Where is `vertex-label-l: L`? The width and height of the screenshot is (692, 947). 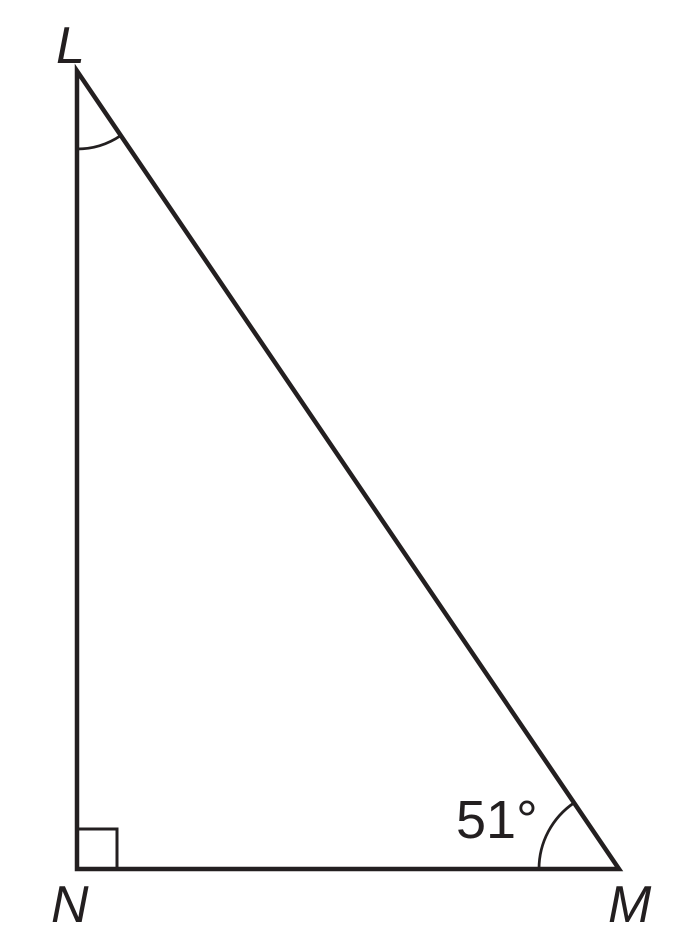 vertex-label-l: L is located at coordinates (70, 46).